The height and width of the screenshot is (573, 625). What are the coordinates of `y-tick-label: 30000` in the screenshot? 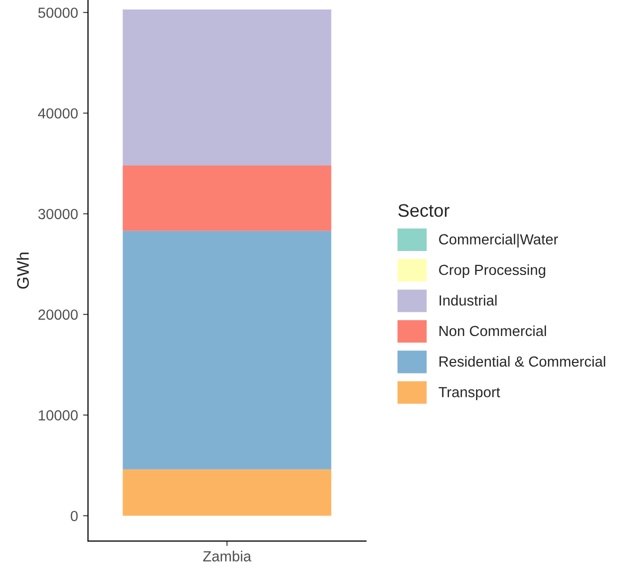 It's located at (58, 214).